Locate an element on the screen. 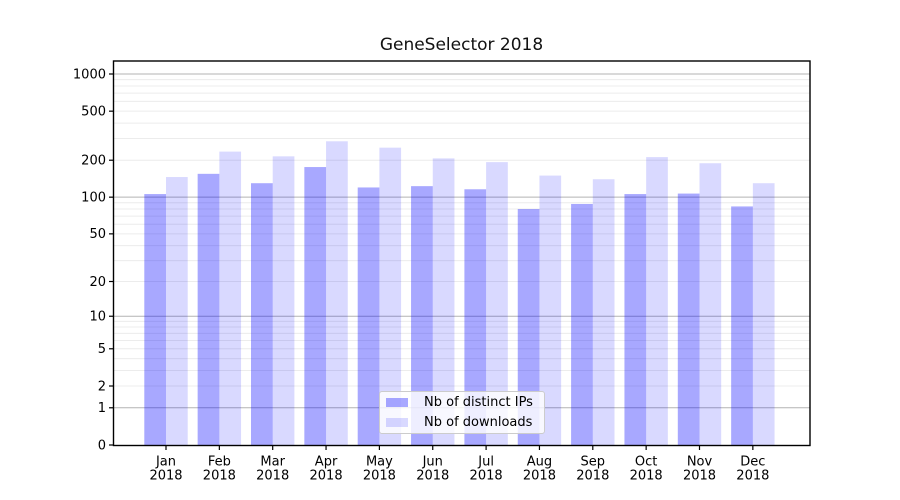 The height and width of the screenshot is (500, 900). legend-item-distinct-ips: Nb of distinct IPs is located at coordinates (462, 402).